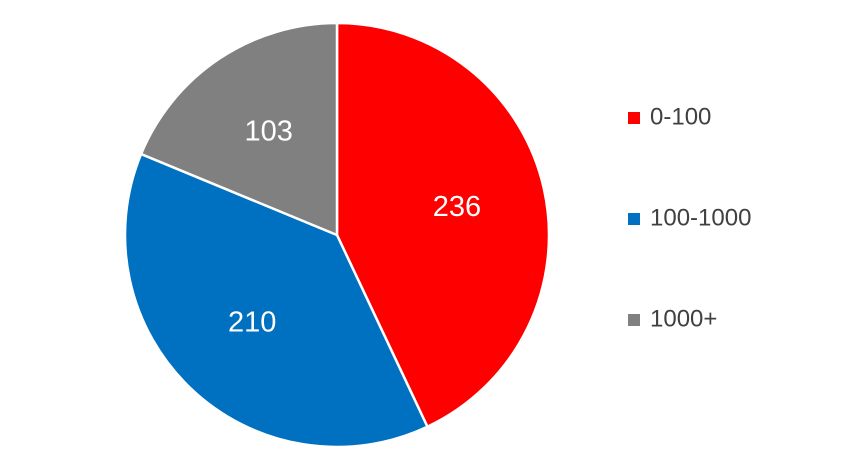  Describe the element at coordinates (457, 207) in the screenshot. I see `data-label: 236` at that location.